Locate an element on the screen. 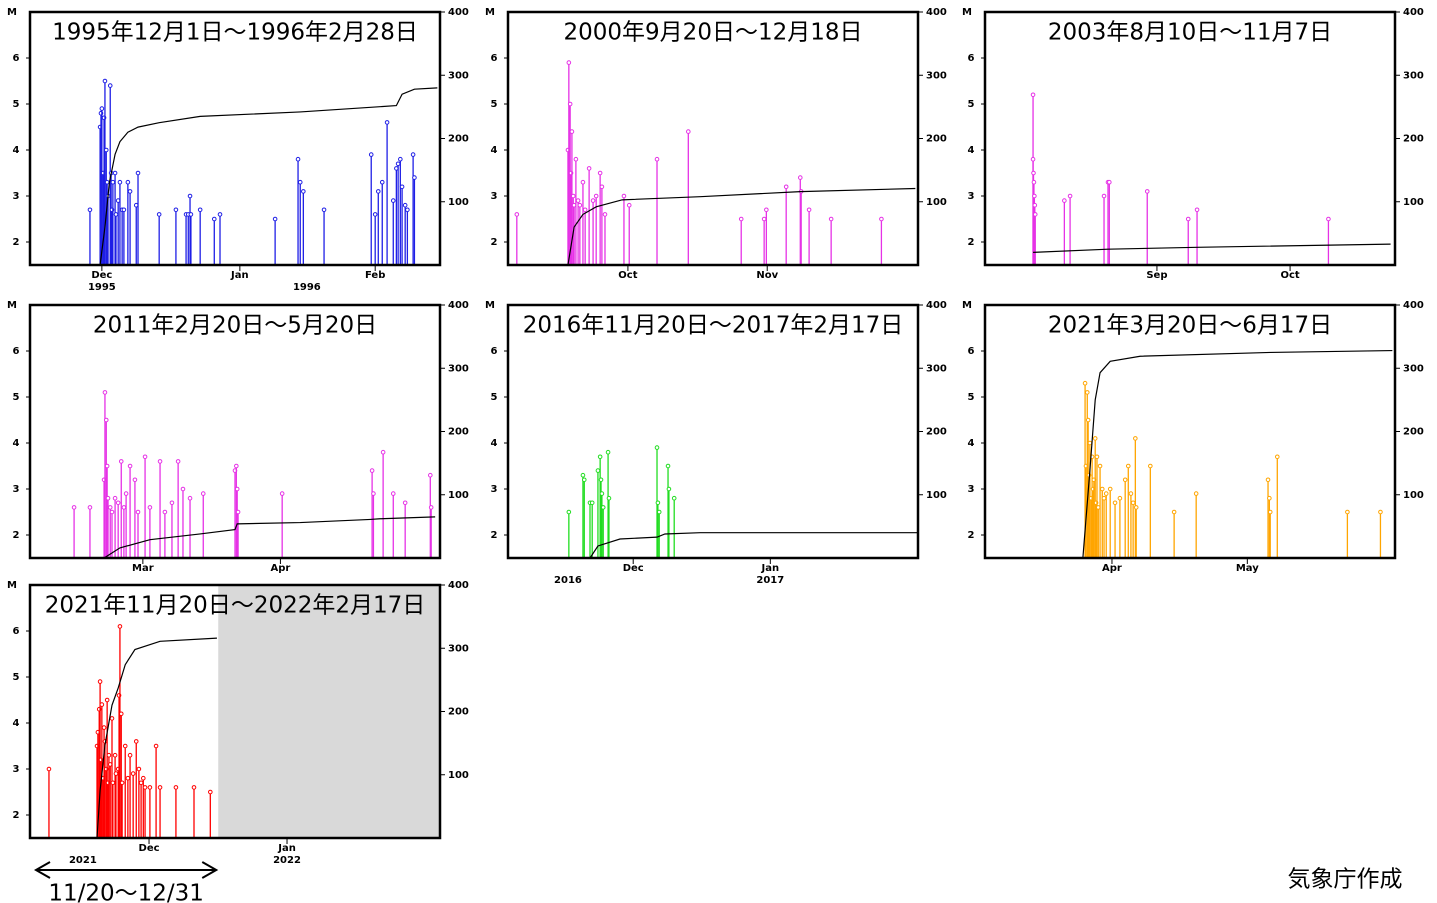 This screenshot has height=903, width=1437. panel-title: 1995年12月1日～1996年2月28日 is located at coordinates (235, 33).